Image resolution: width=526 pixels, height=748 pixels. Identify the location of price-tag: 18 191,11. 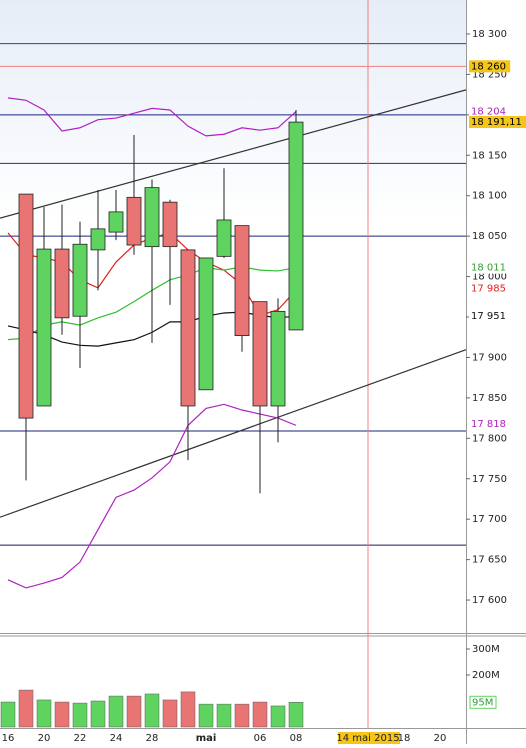
(496, 122).